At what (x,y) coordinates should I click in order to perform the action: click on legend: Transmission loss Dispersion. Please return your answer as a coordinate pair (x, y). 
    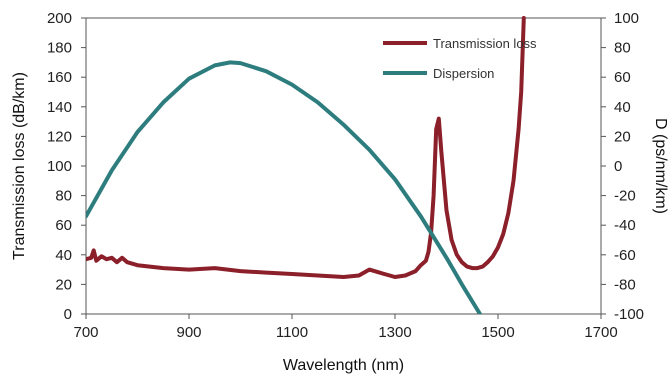
    Looking at the image, I should click on (460, 58).